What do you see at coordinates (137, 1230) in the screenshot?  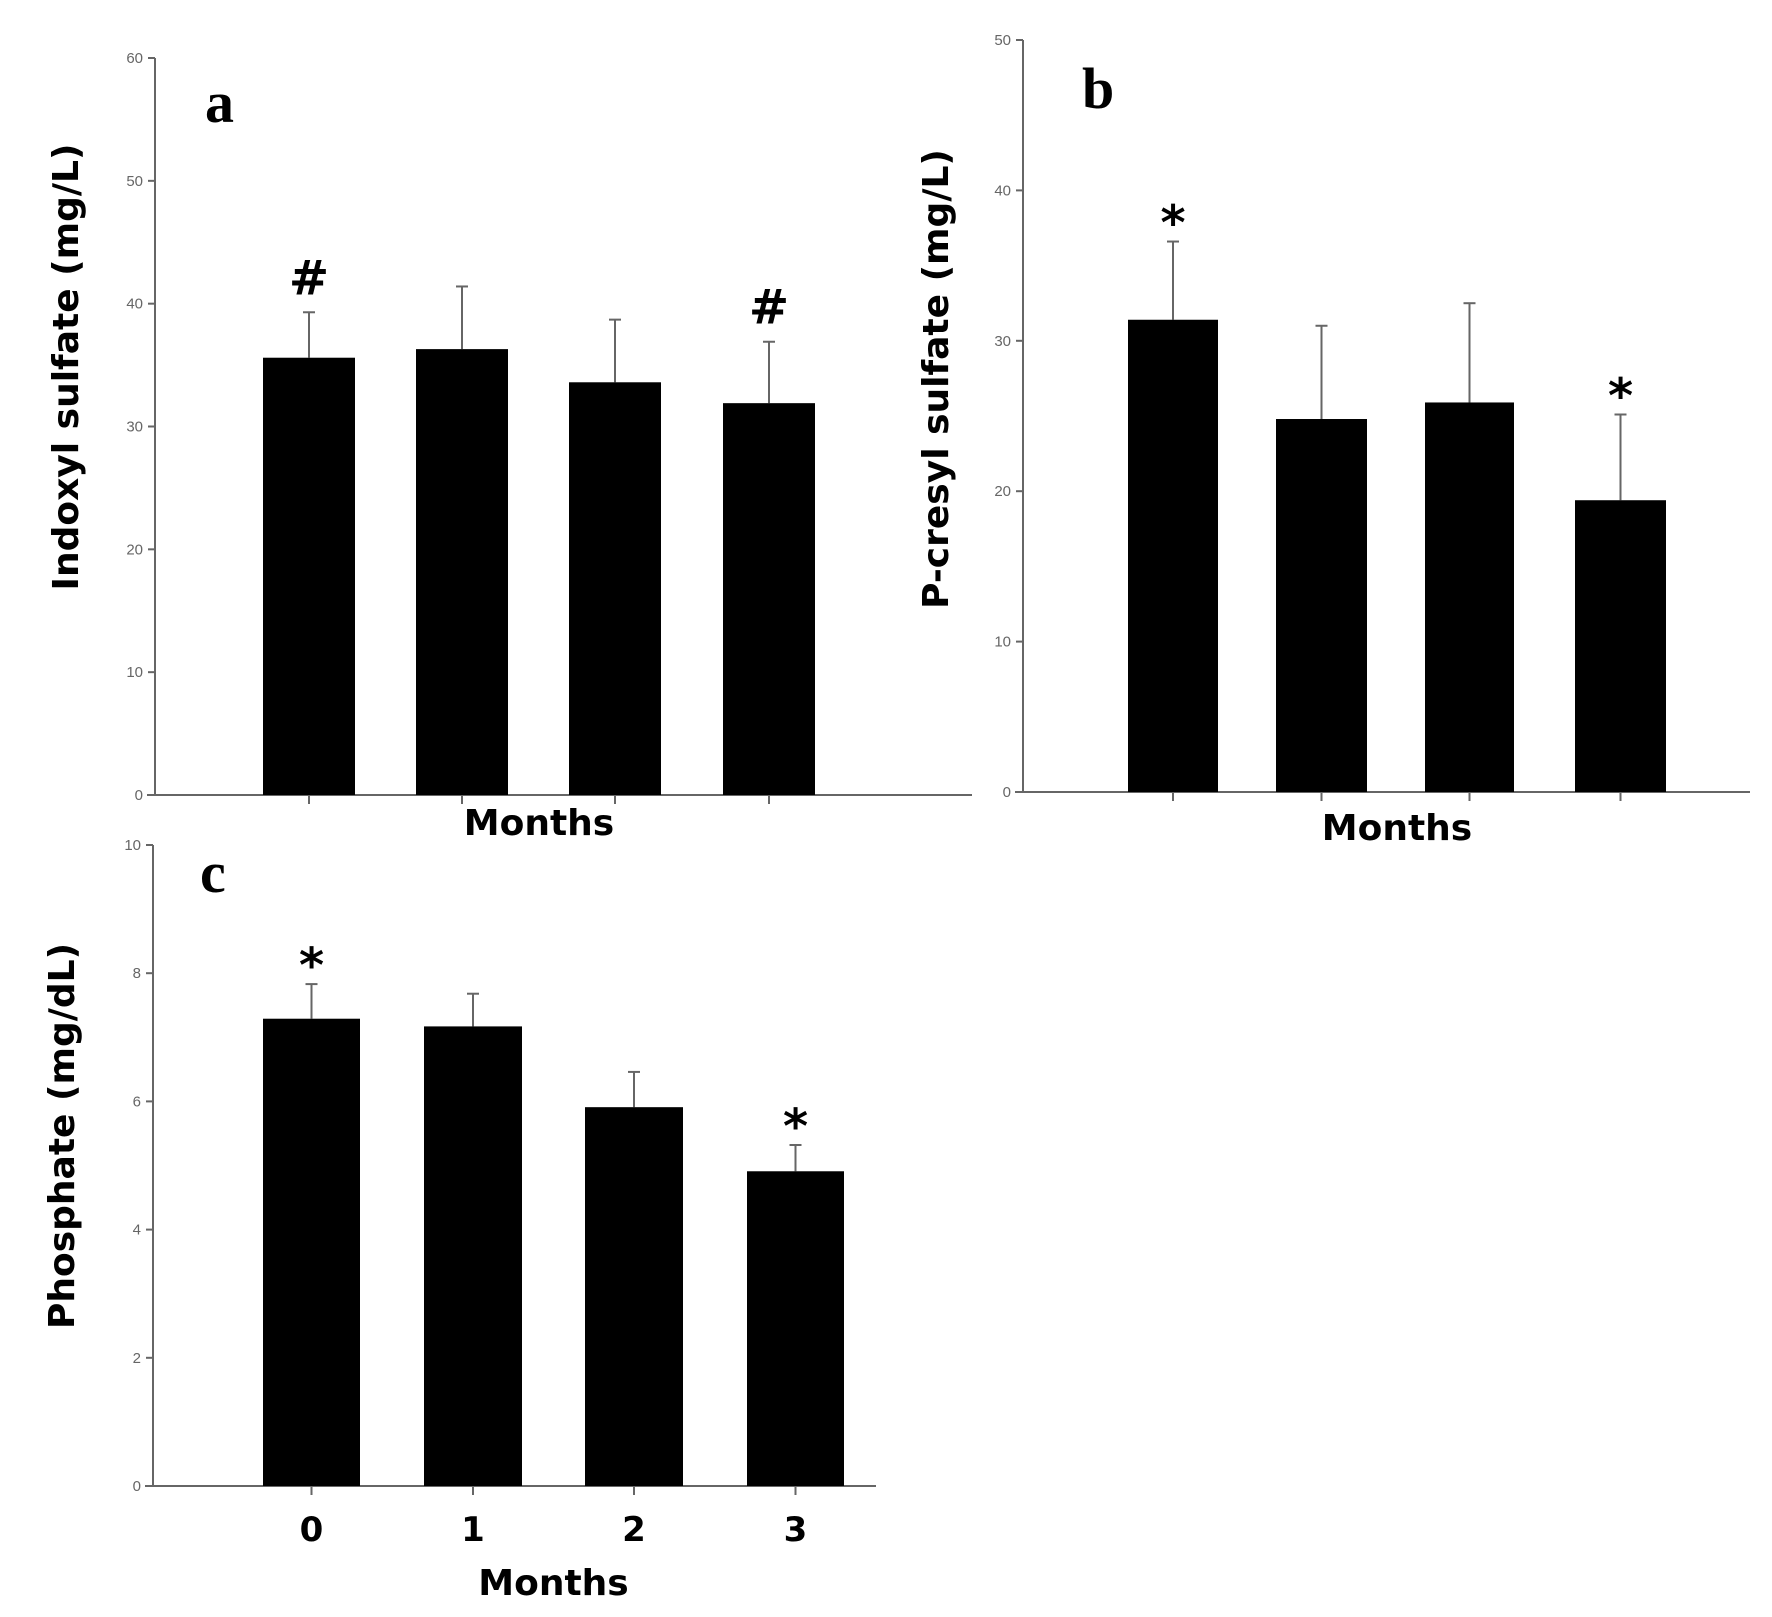 I see `y-tick-label: 4` at bounding box center [137, 1230].